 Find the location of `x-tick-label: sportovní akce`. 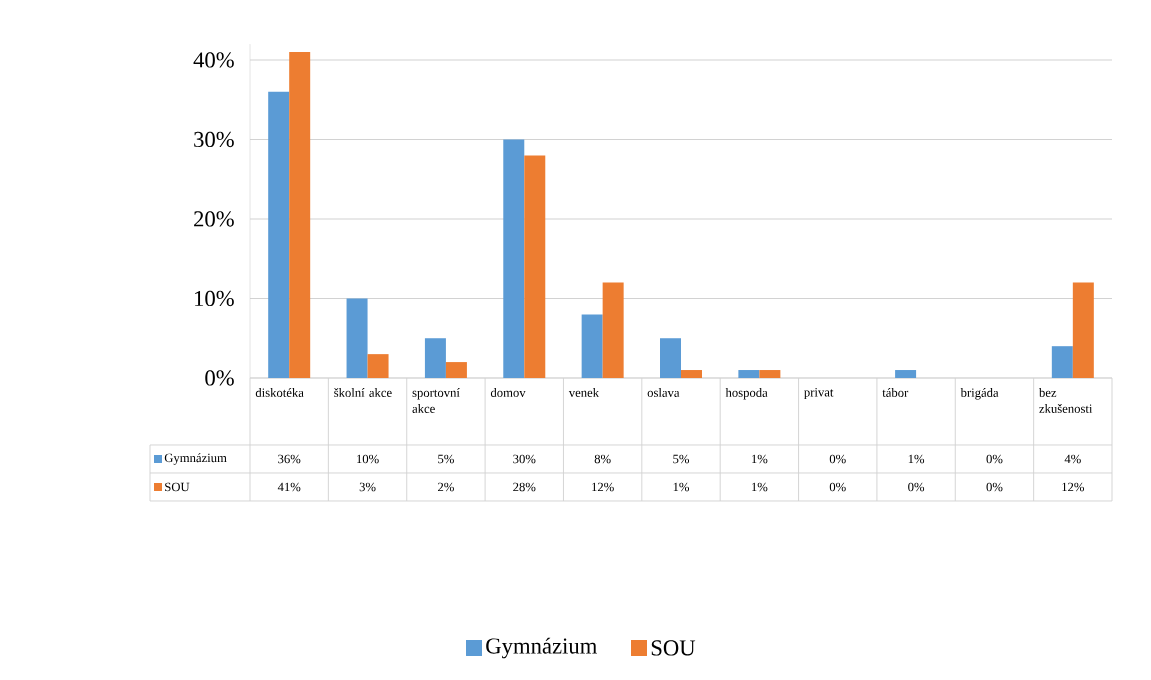

x-tick-label: sportovní akce is located at coordinates (436, 400).